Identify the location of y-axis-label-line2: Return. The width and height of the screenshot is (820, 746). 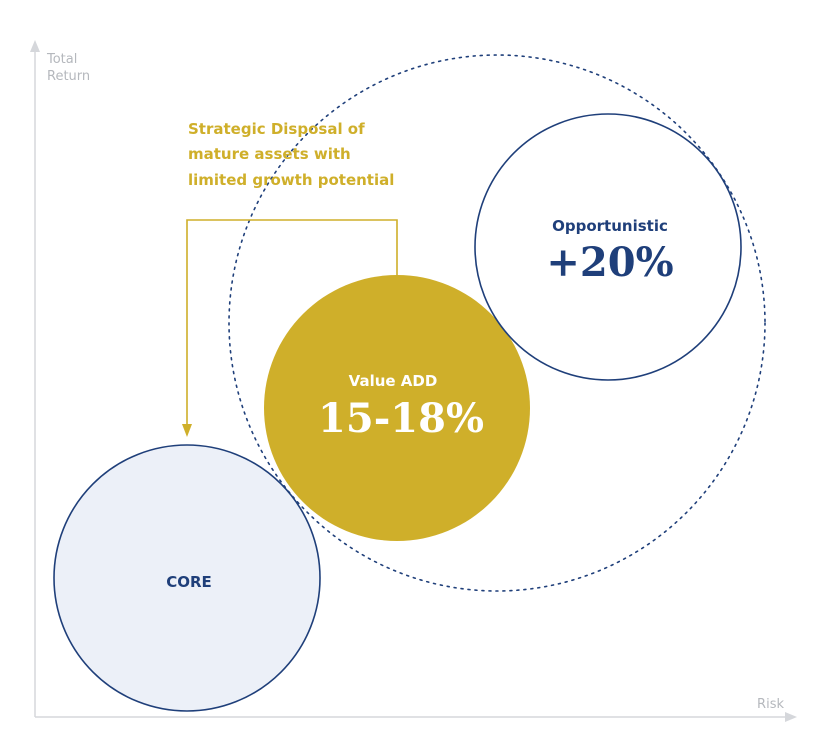
(68, 76).